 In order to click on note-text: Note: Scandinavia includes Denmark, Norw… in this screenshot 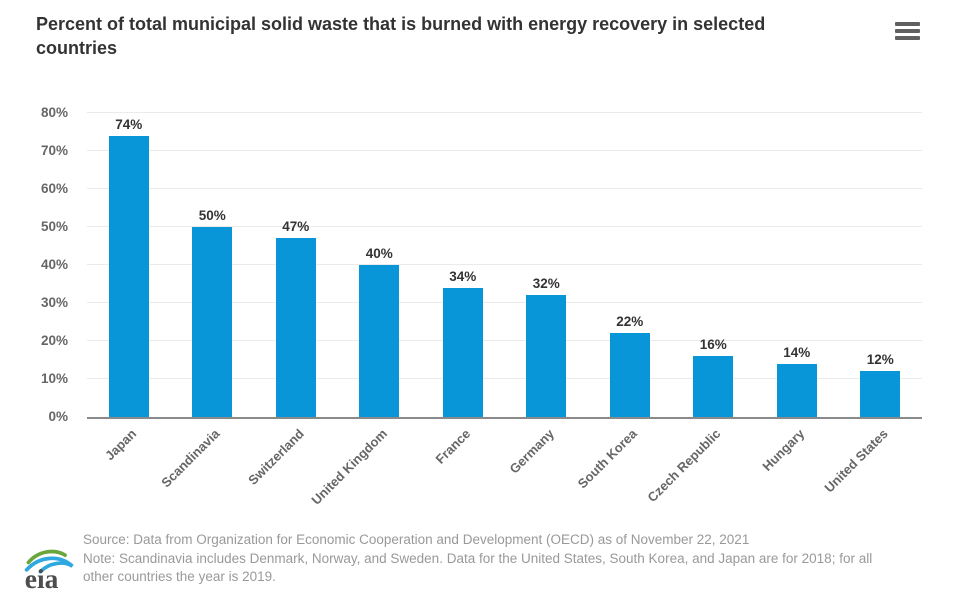, I will do `click(478, 567)`.